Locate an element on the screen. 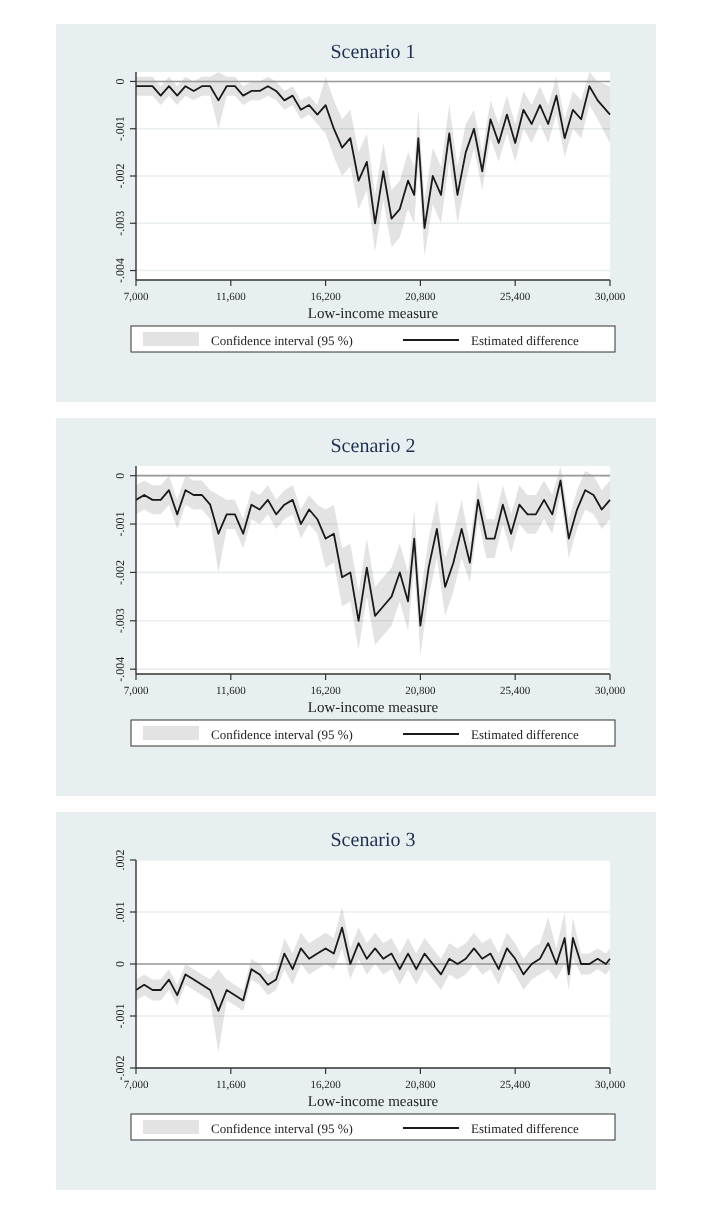  chart-title: Scenario 2 is located at coordinates (373, 447).